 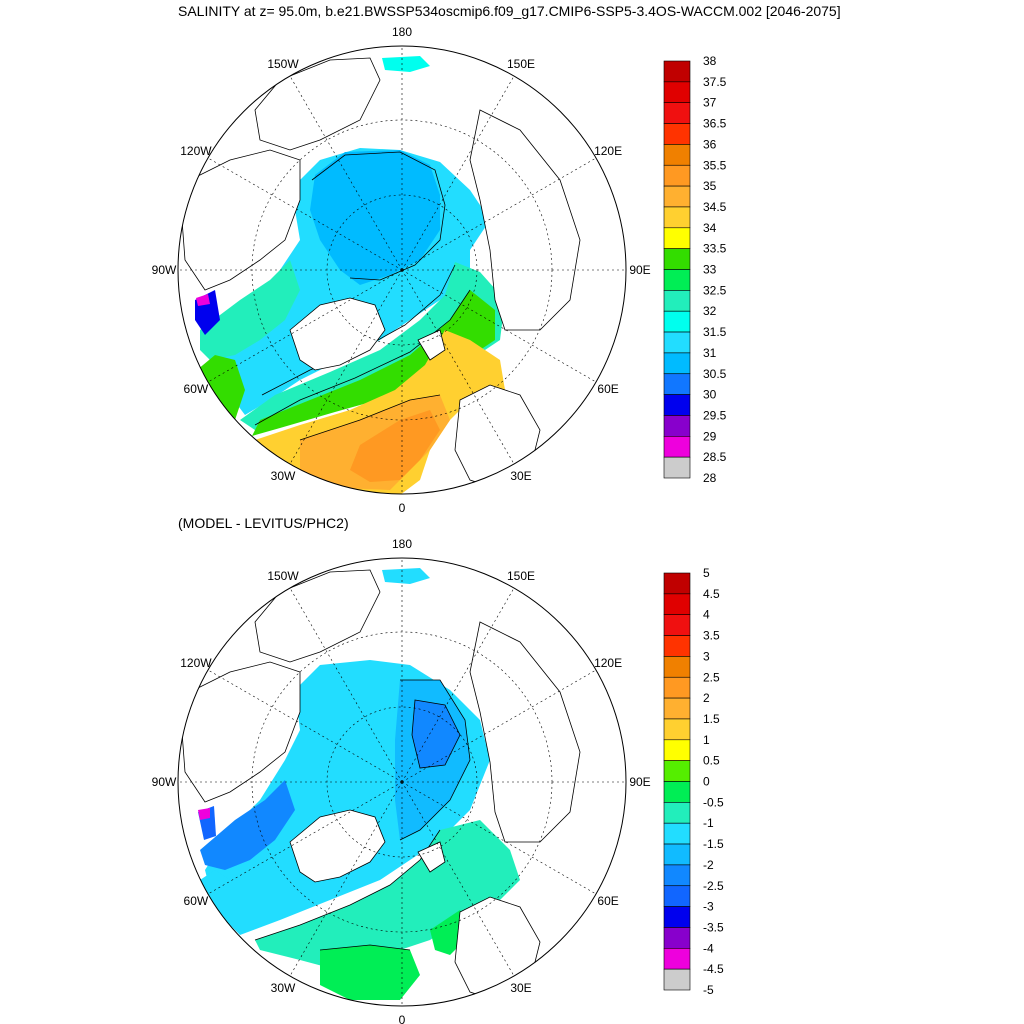 What do you see at coordinates (710, 228) in the screenshot?
I see `colorbar-tick-label: 34` at bounding box center [710, 228].